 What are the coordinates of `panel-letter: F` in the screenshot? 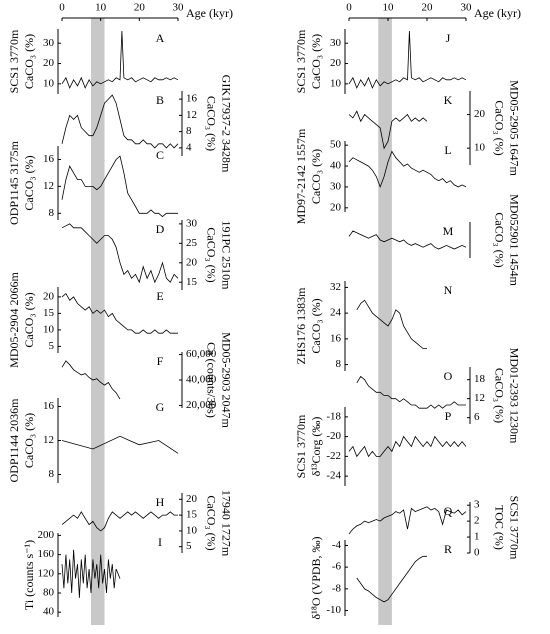 It's located at (160, 361).